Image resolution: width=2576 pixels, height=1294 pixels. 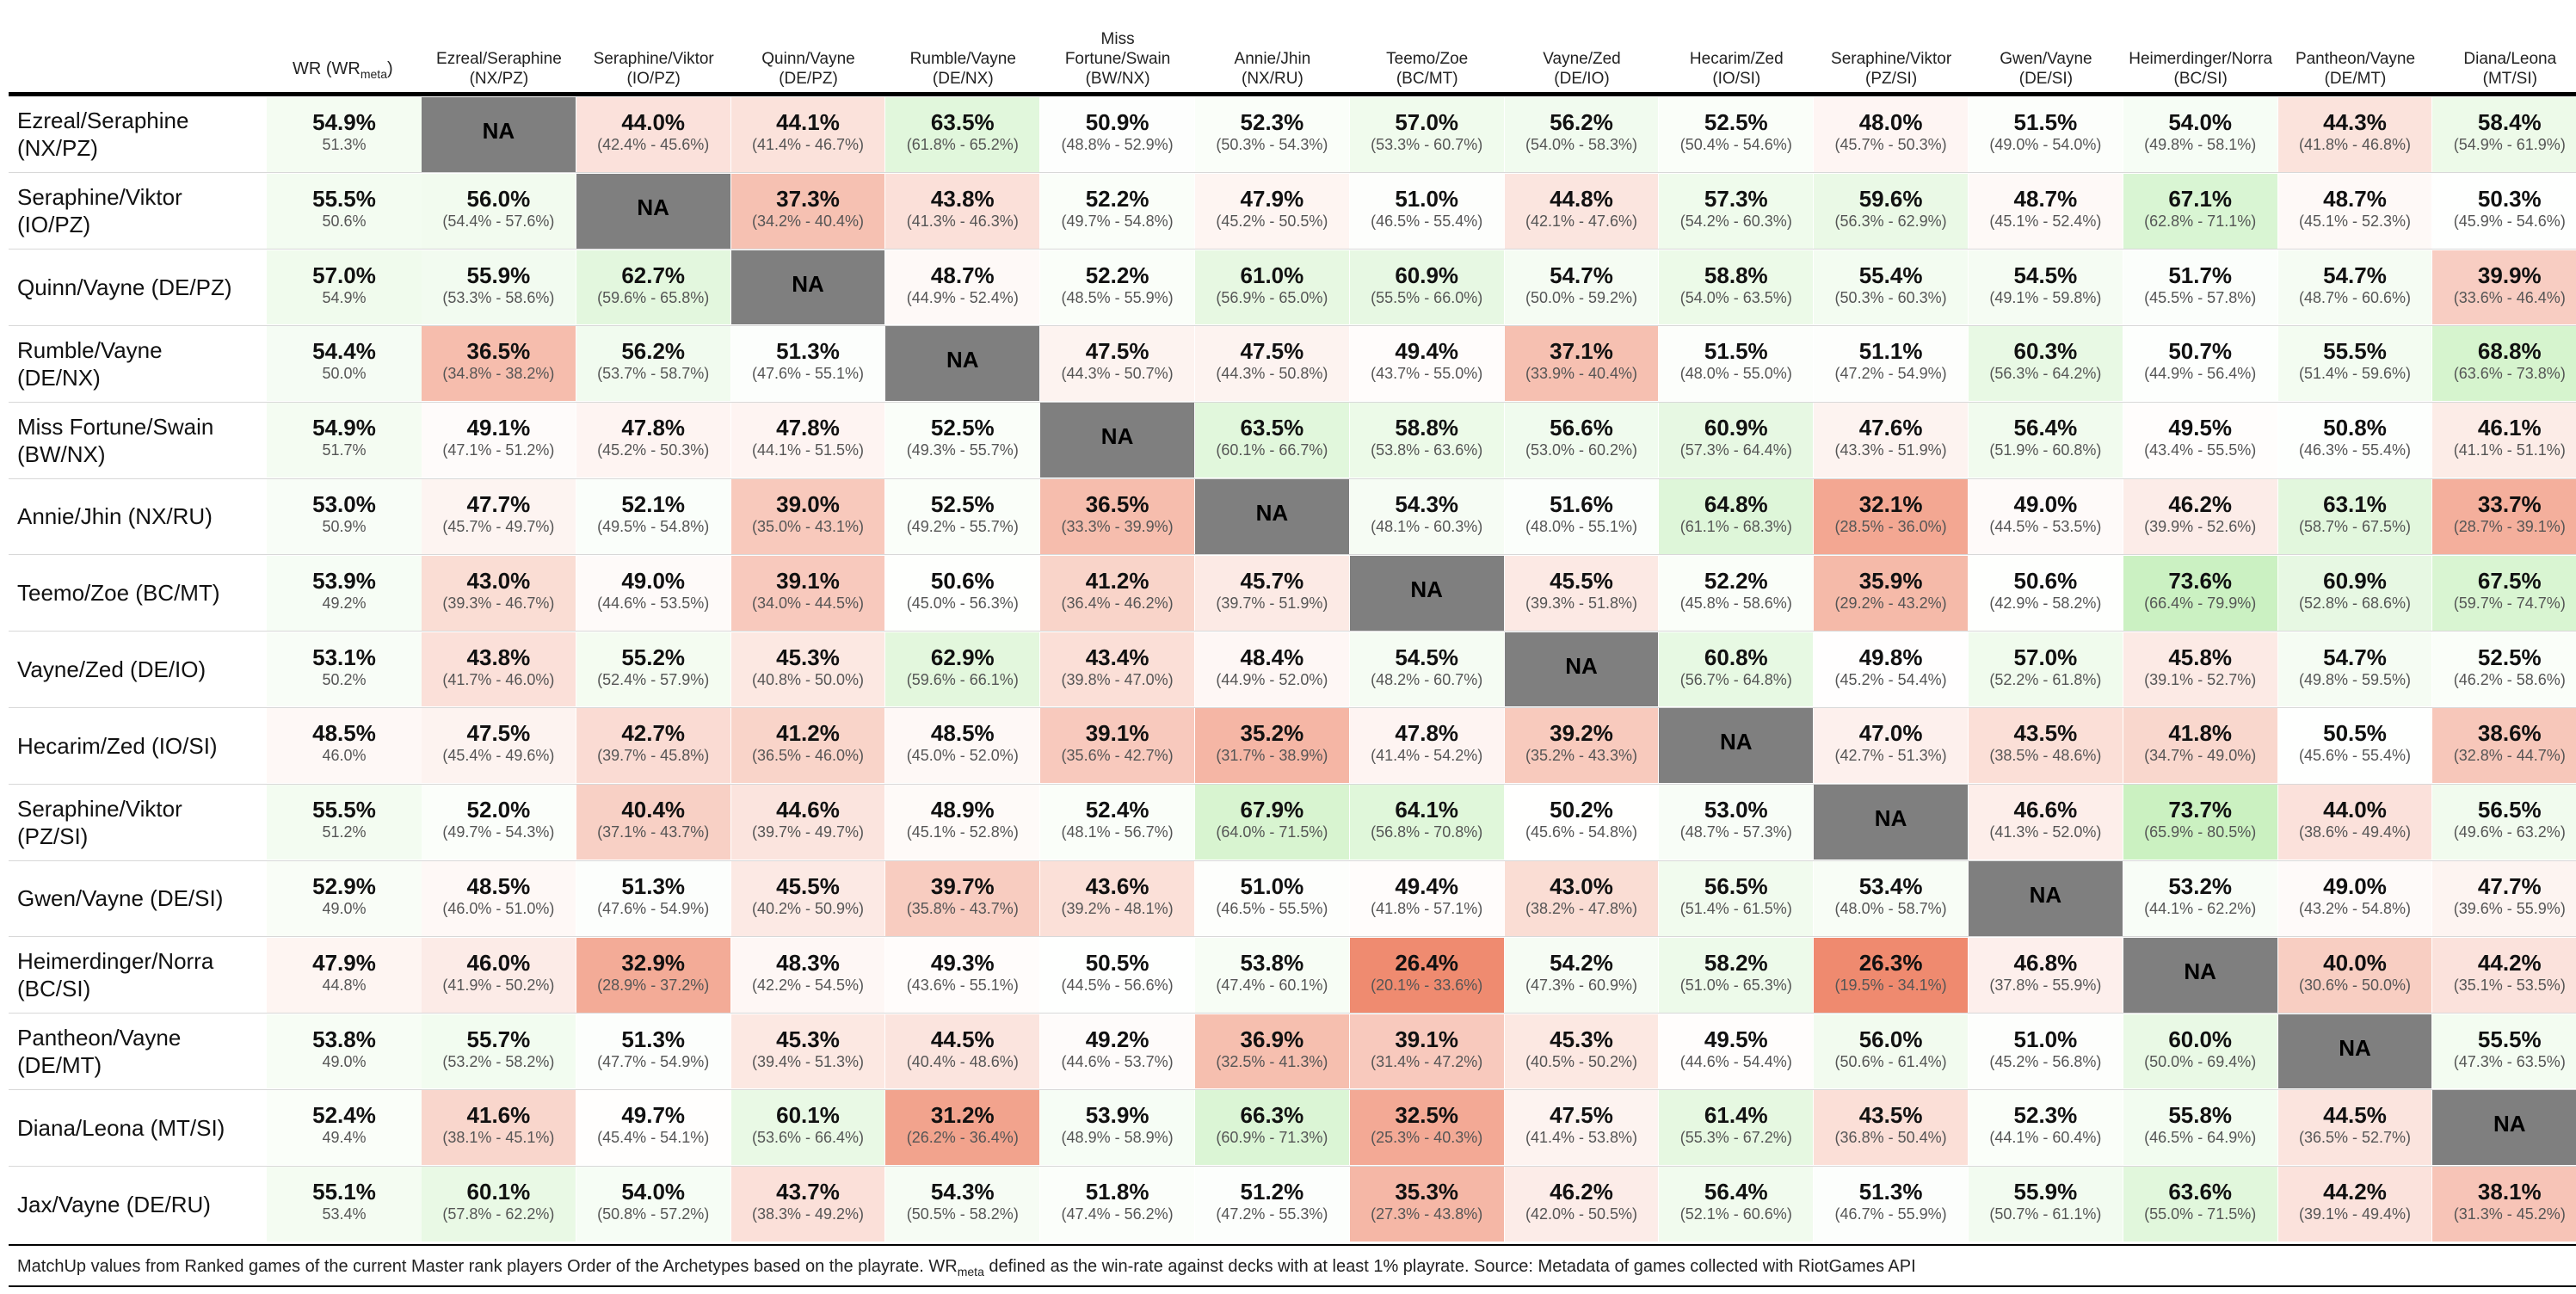 I want to click on matchup-cell: 67.5% (59.7% - 74.7%), so click(x=2504, y=593).